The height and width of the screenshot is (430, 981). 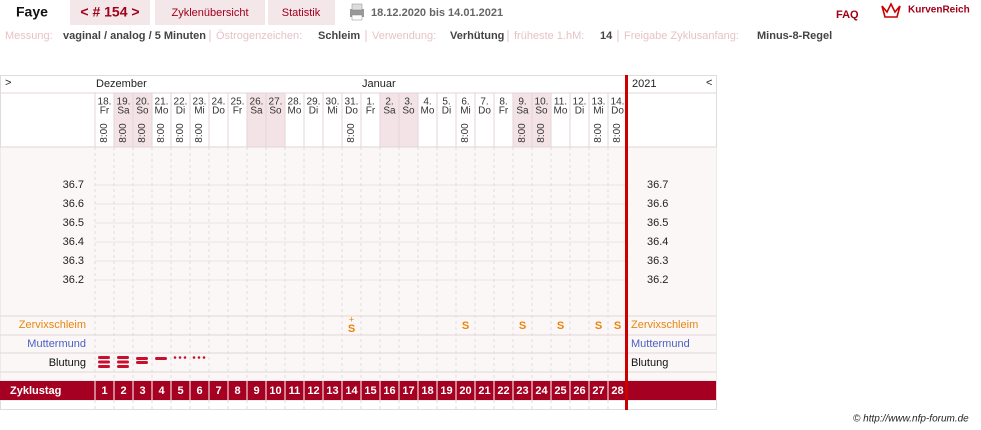 I want to click on tab: Zyklenübersicht, so click(x=209, y=13).